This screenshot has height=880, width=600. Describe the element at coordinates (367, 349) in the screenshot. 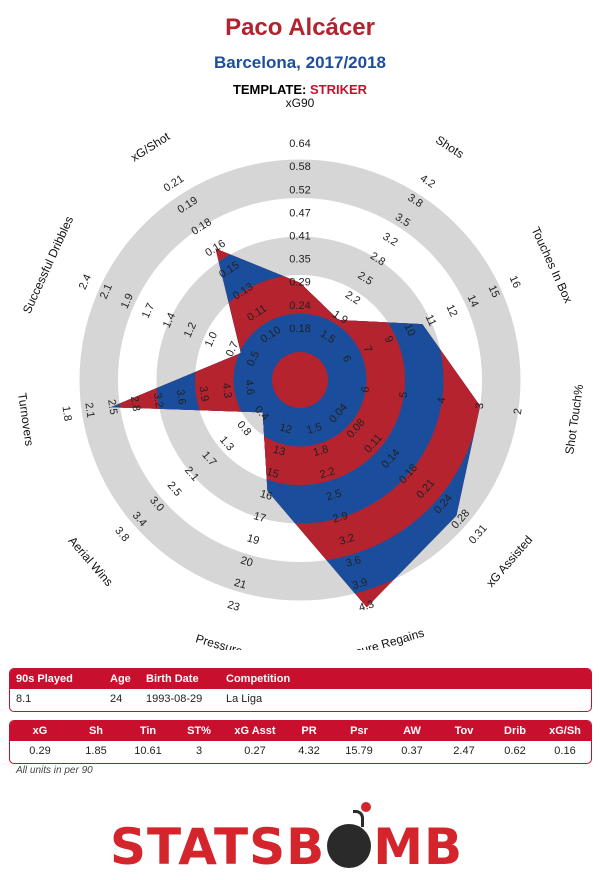

I see `tick-label: 7` at that location.